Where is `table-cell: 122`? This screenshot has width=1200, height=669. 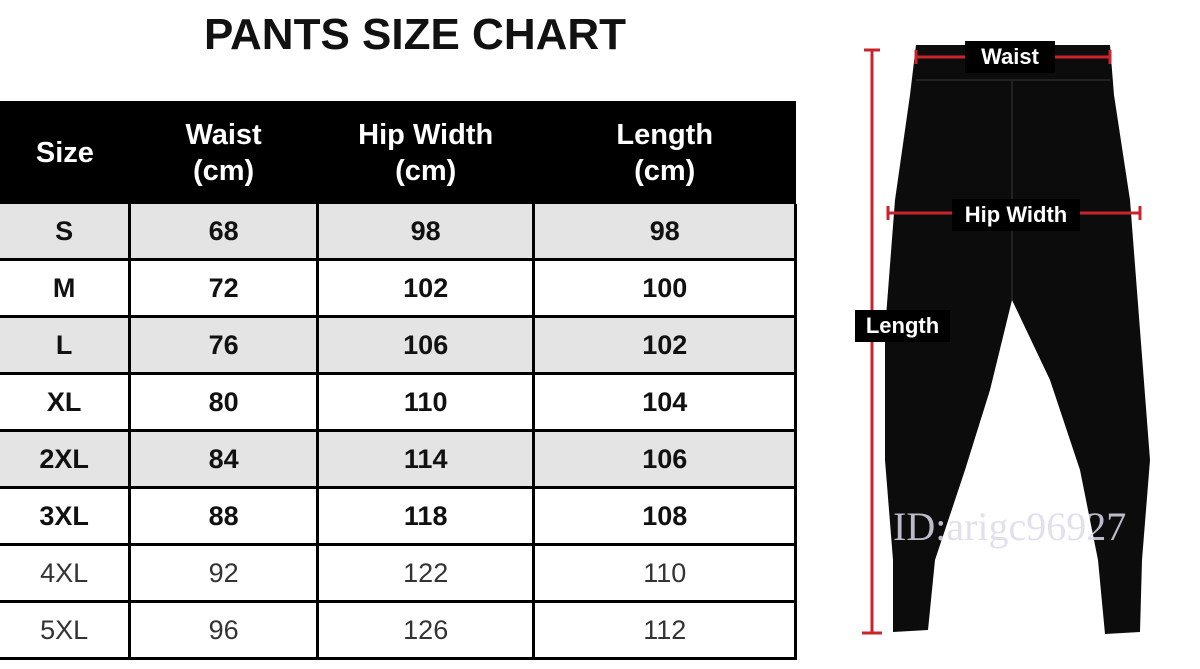 table-cell: 122 is located at coordinates (425, 573).